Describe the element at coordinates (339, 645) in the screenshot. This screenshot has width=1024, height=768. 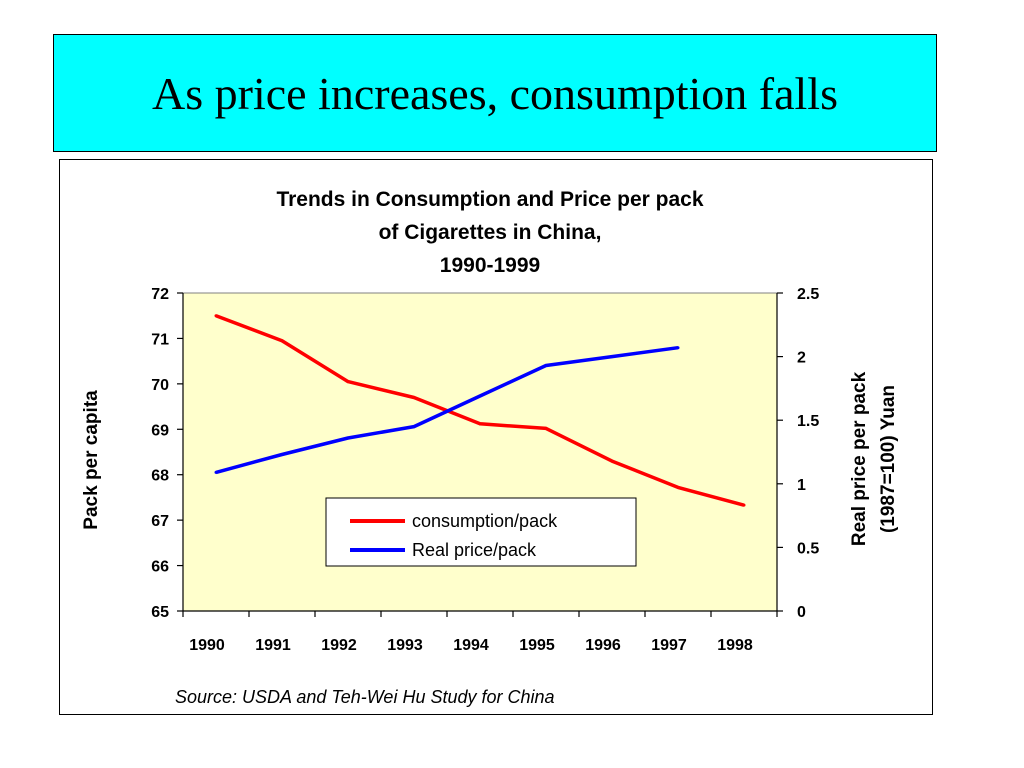
I see `x-tick-label: 1992` at that location.